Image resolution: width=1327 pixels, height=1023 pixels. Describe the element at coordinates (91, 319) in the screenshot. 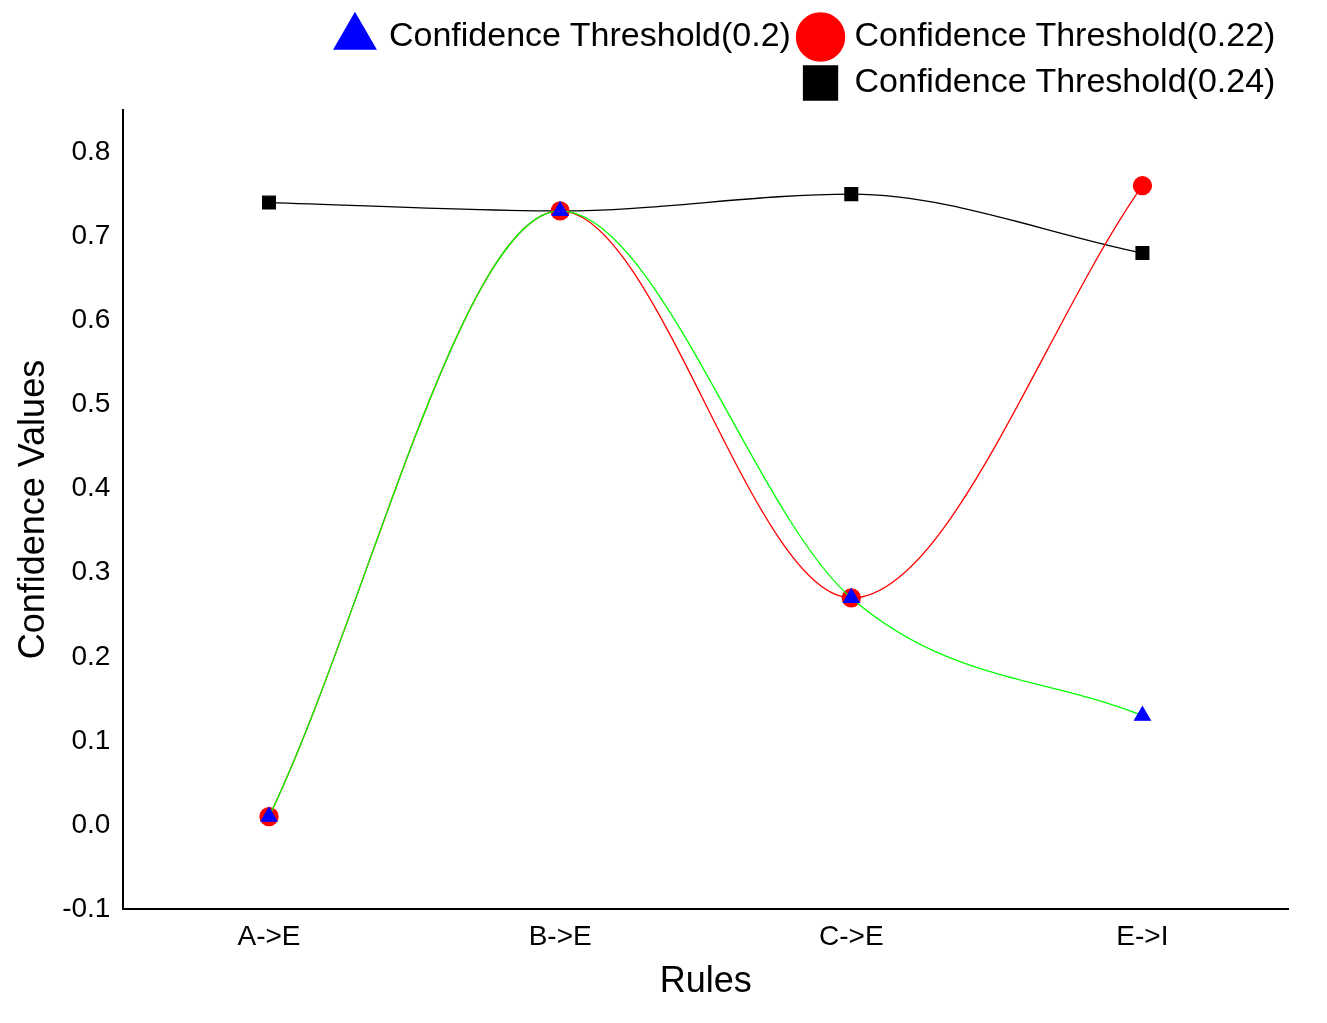

I see `y-tick-label: 0.6` at that location.